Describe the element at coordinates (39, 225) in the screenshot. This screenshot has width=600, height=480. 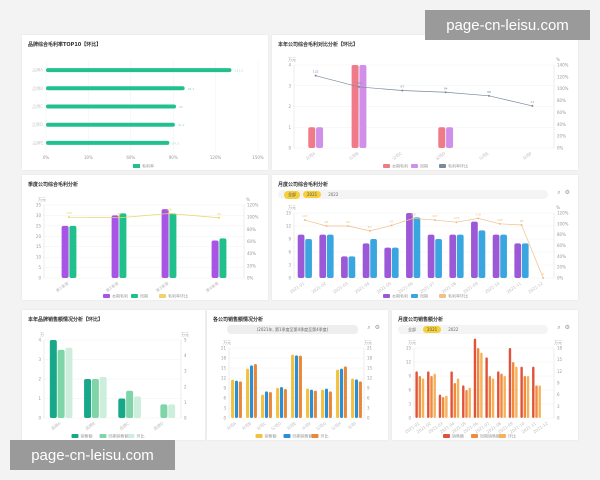
I see `y-tick-label: 25` at that location.